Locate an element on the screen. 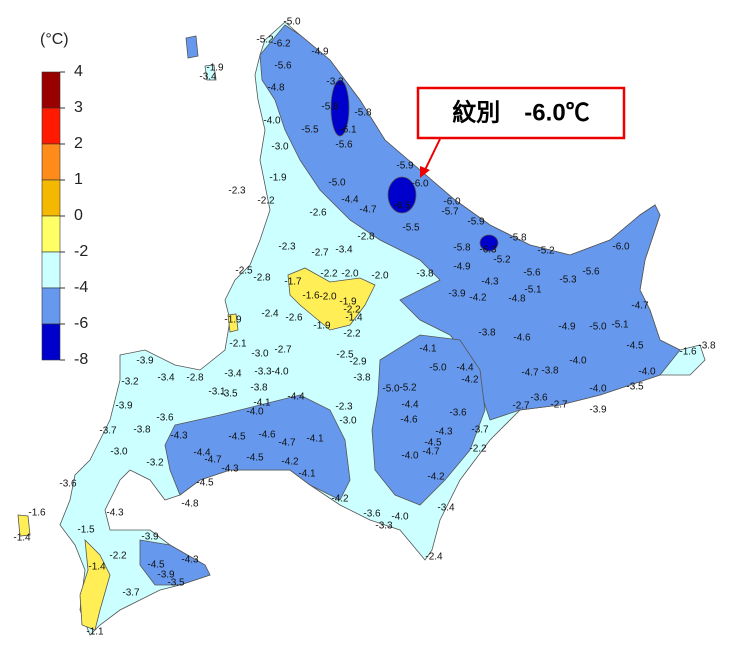 The height and width of the screenshot is (648, 730). station-temperature: -3.1 is located at coordinates (217, 392).